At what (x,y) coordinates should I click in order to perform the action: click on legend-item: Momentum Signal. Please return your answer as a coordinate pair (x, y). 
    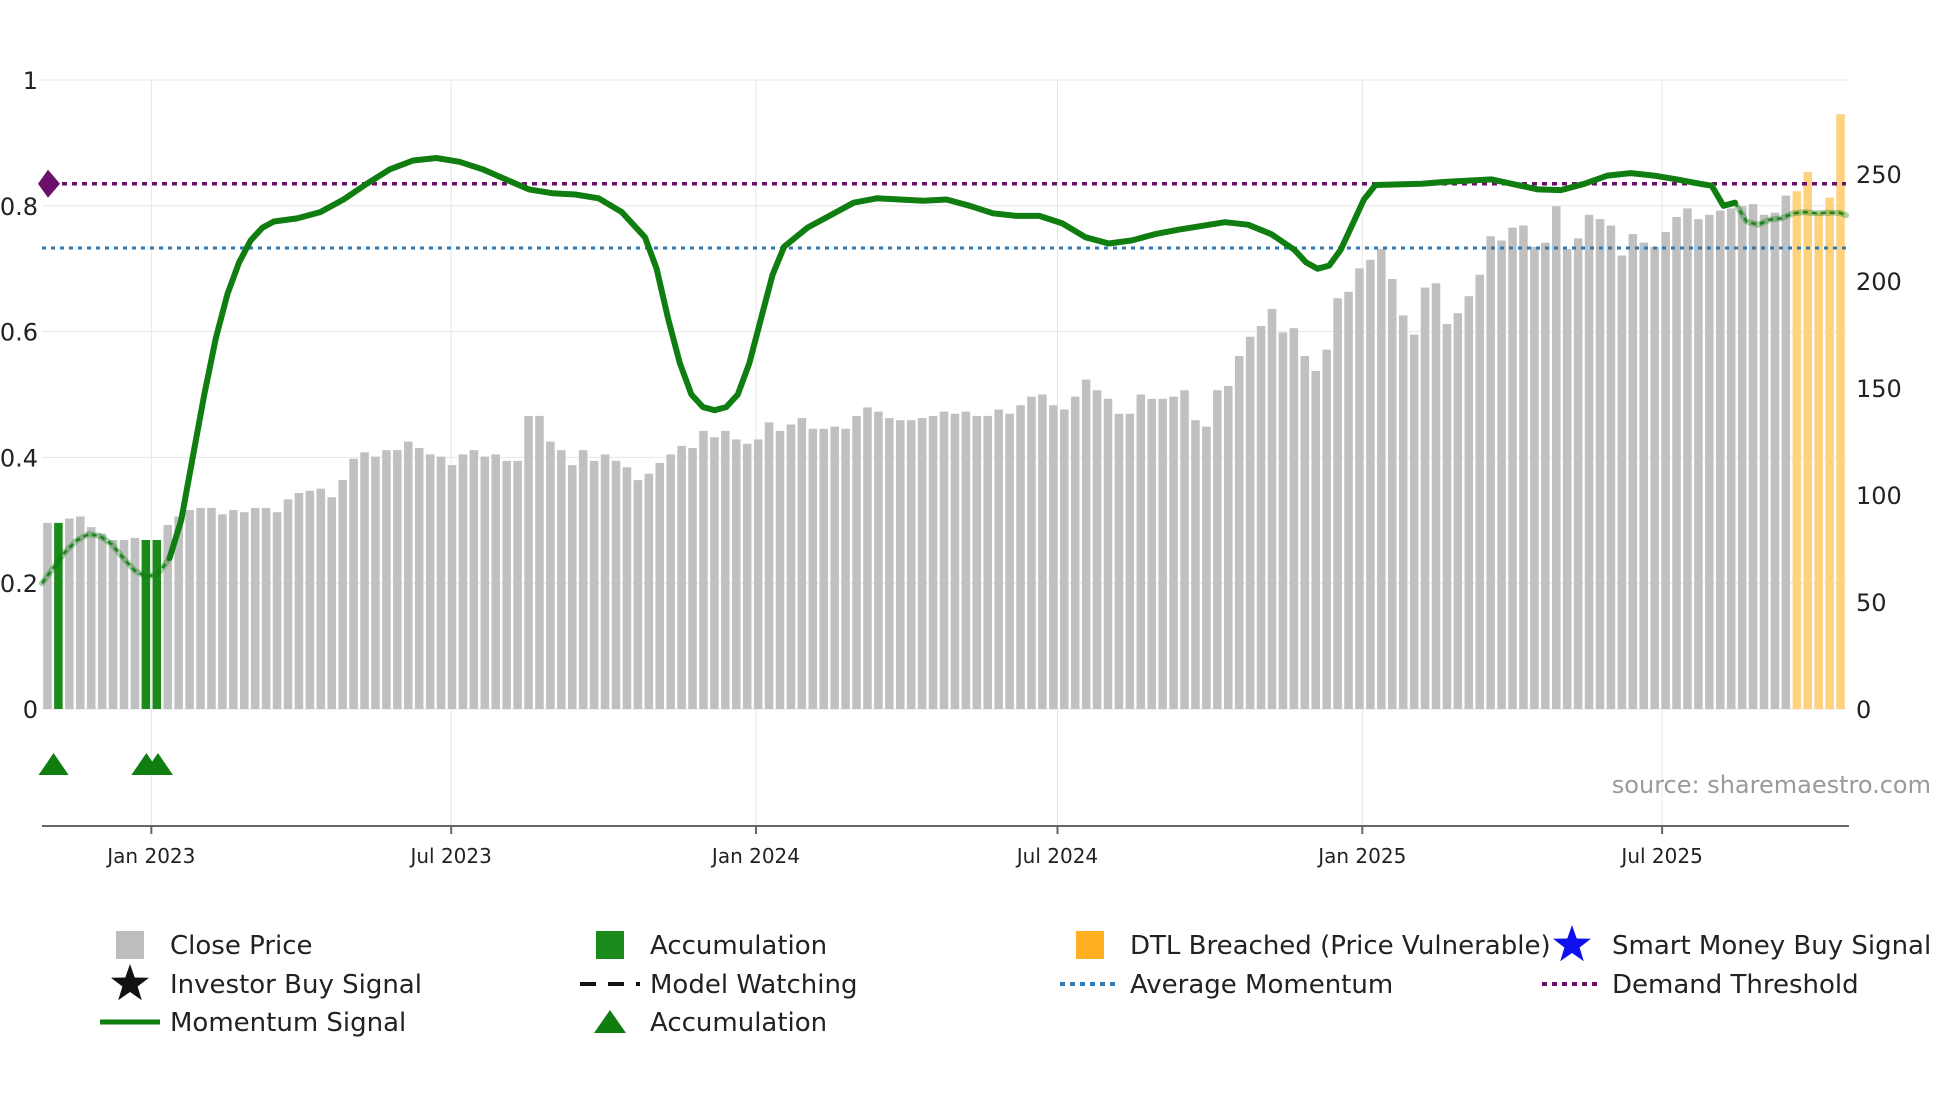
    Looking at the image, I should click on (253, 1023).